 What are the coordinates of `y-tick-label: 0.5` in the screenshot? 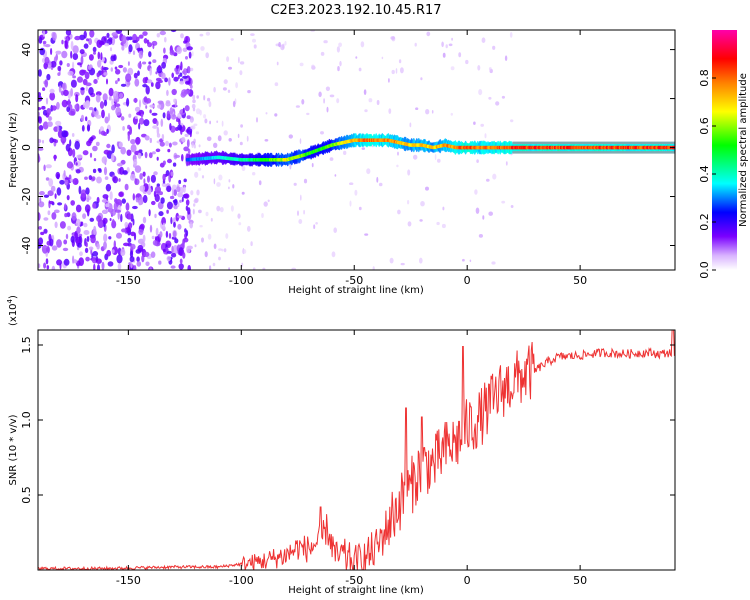 It's located at (26, 495).